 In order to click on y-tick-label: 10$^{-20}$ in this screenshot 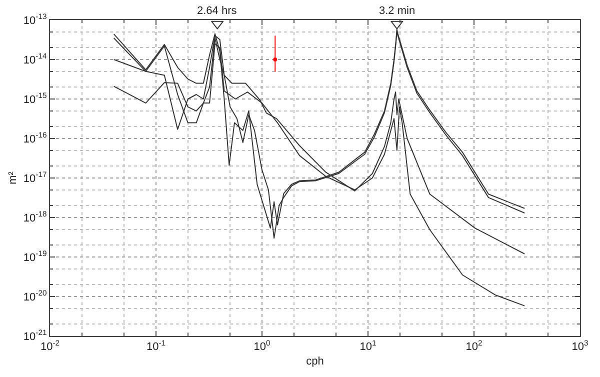, I will do `click(35, 296)`.